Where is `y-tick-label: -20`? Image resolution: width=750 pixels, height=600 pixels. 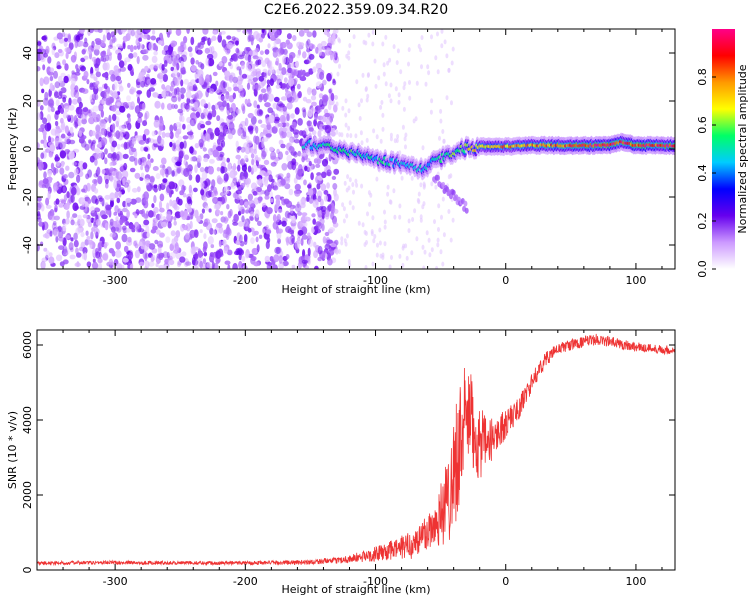
y-tick-label: -20 is located at coordinates (27, 197).